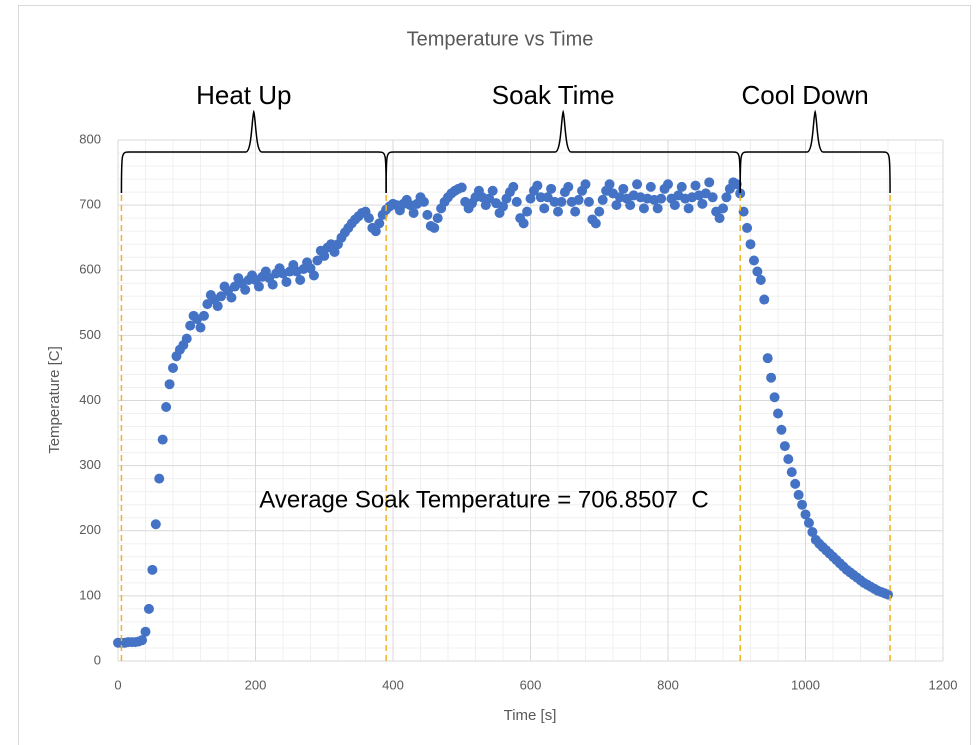 The image size is (978, 745). I want to click on x-tick-label: 800, so click(668, 684).